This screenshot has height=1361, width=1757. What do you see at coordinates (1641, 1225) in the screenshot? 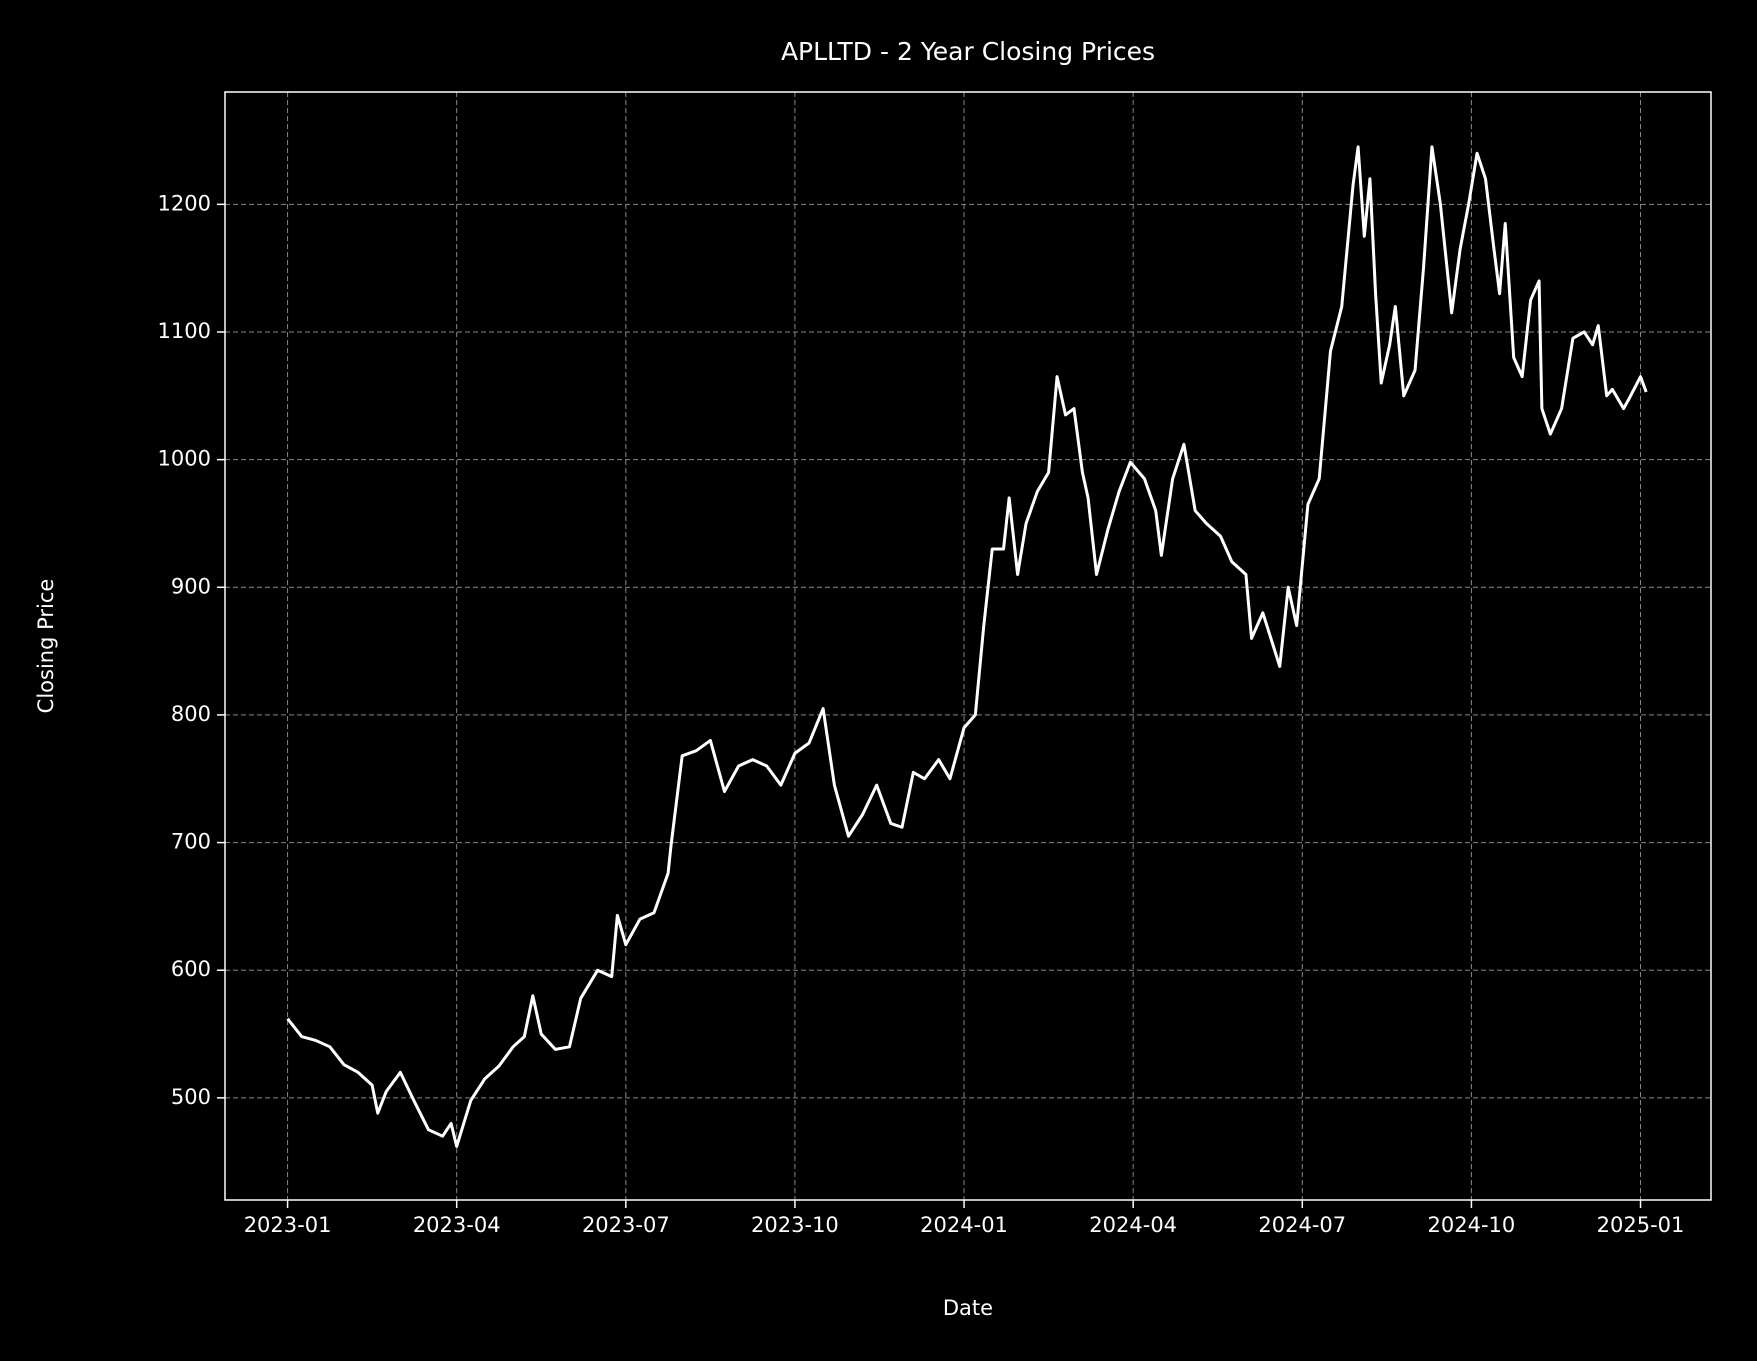
I see `x-tick-label: 2025-01` at bounding box center [1641, 1225].